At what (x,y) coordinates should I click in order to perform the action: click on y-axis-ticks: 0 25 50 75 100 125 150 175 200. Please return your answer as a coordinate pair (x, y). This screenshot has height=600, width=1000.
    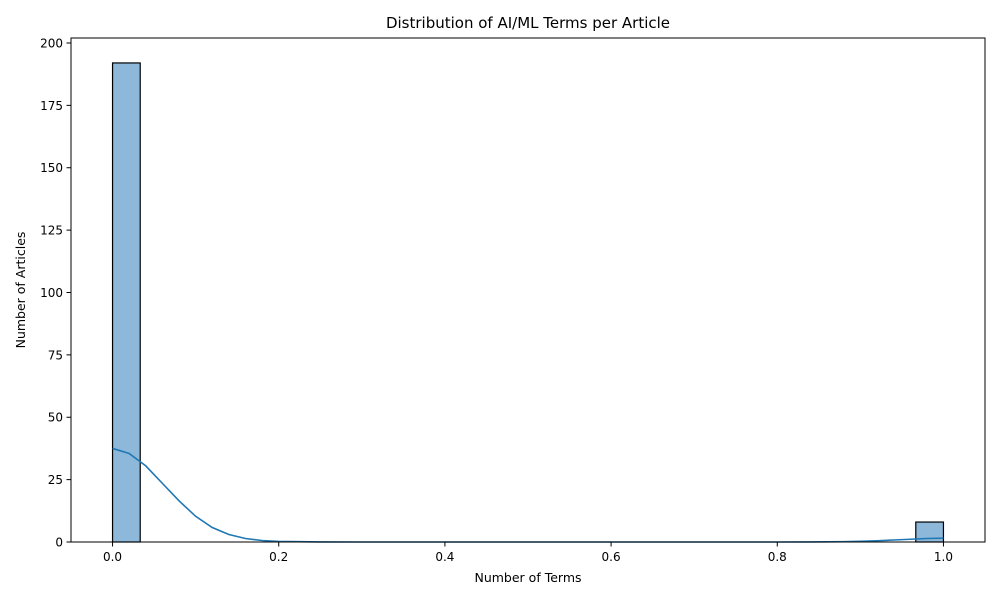
    Looking at the image, I should click on (55, 293).